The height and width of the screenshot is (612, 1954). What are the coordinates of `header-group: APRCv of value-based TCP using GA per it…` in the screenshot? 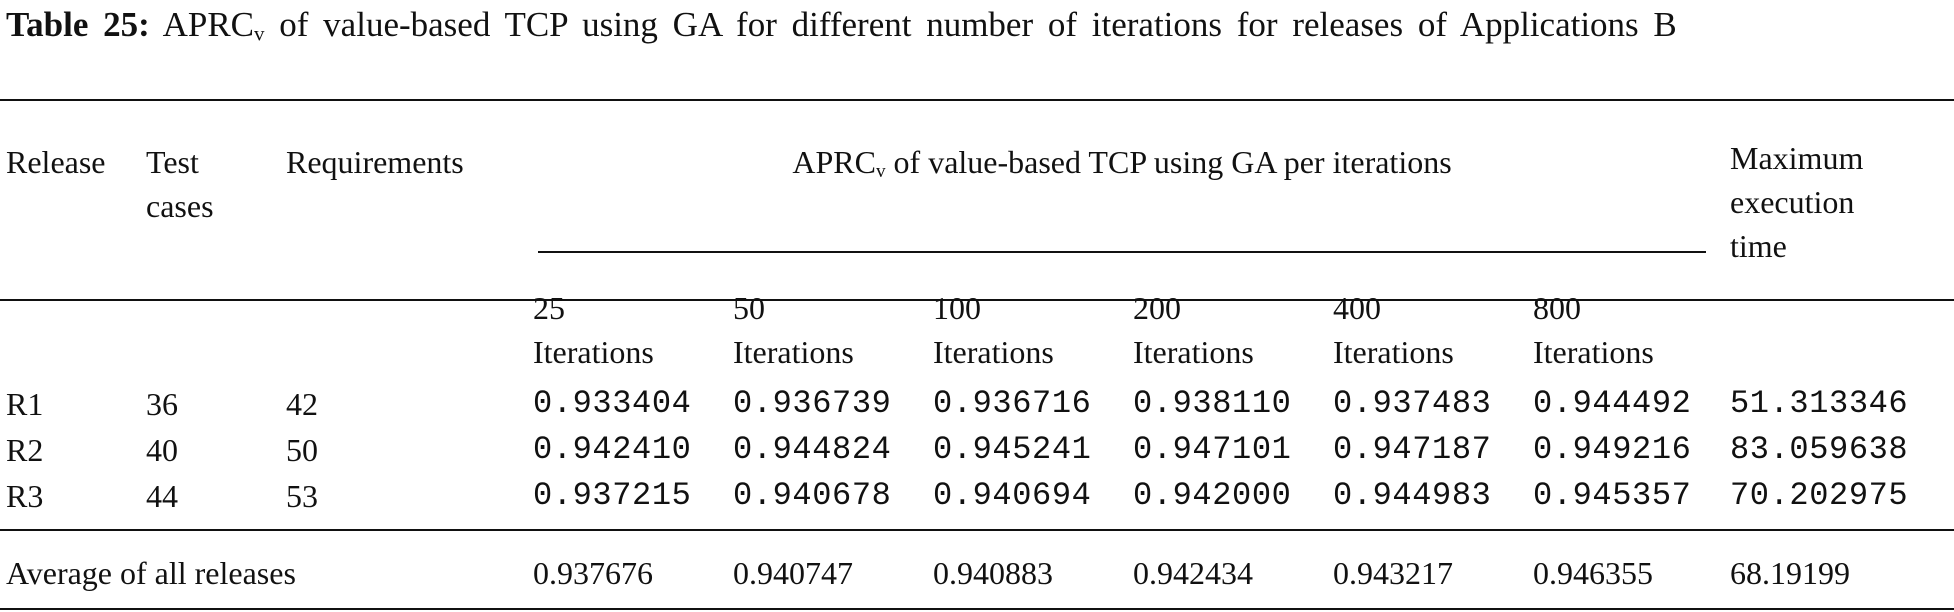 It's located at (1122, 163).